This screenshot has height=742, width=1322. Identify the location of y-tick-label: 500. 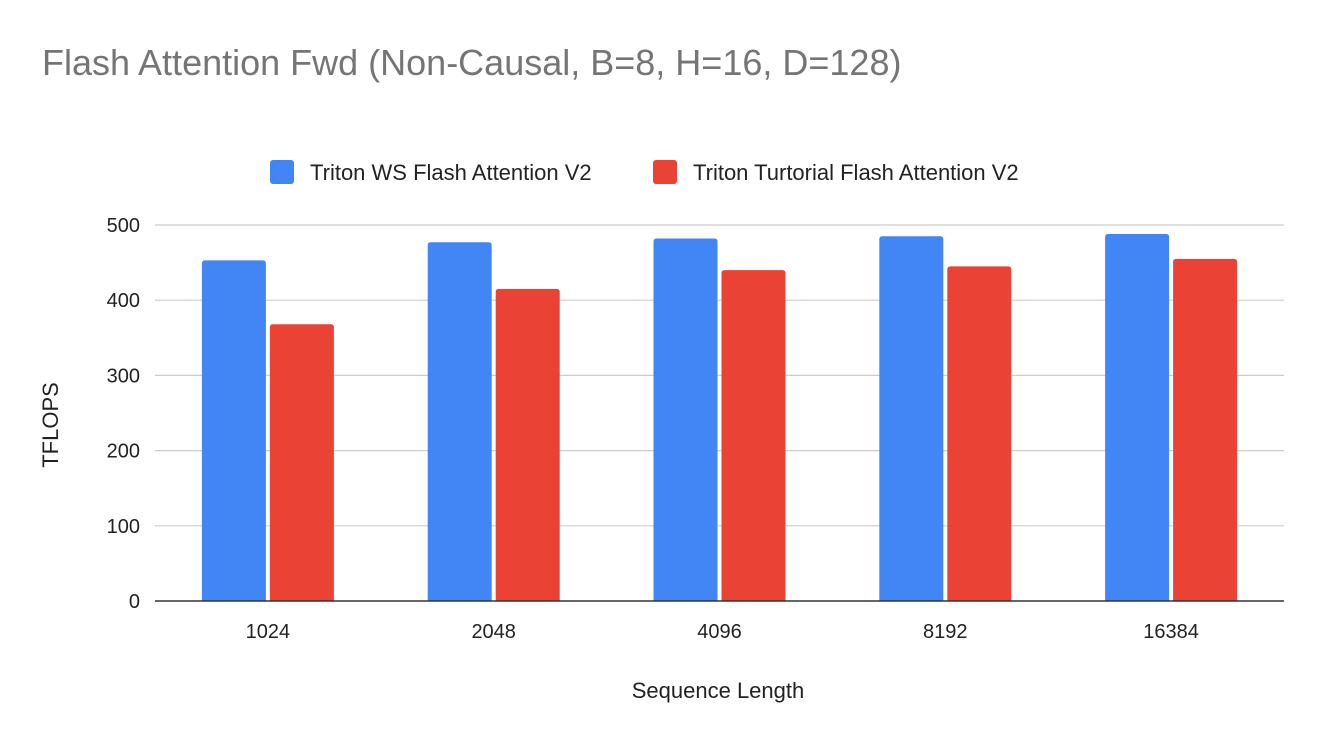
(123, 226).